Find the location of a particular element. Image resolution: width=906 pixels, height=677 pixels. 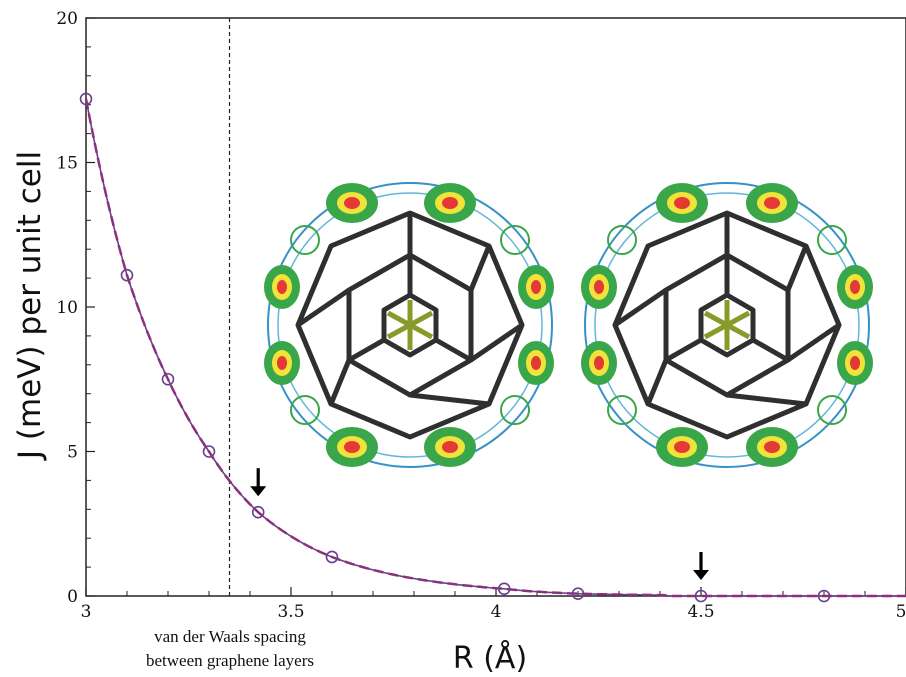

x-axis-title: R (Å) is located at coordinates (490, 658).